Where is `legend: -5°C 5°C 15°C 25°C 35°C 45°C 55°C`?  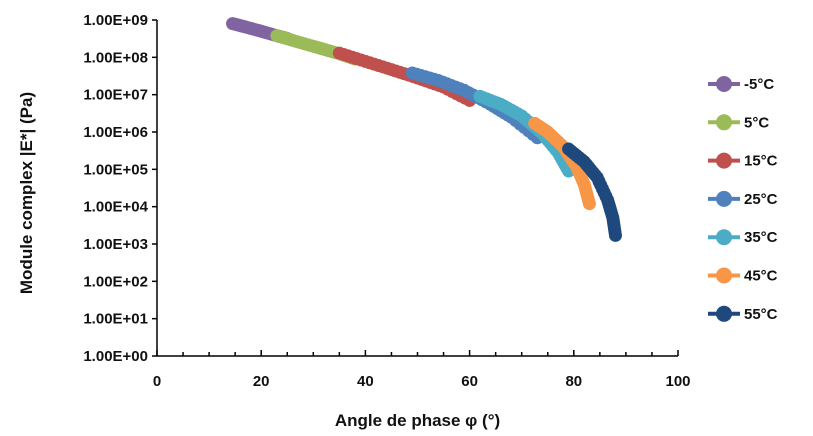
legend: -5°C 5°C 15°C 25°C 35°C 45°C 55°C is located at coordinates (743, 199).